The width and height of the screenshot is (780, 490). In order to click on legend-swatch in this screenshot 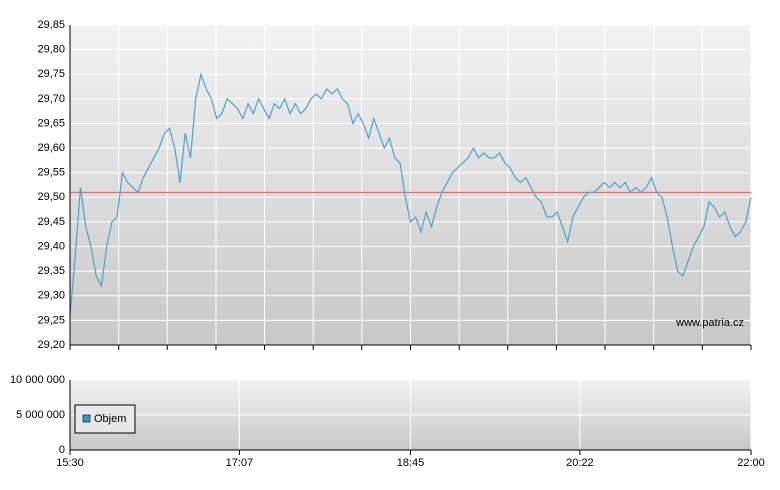, I will do `click(86, 418)`.